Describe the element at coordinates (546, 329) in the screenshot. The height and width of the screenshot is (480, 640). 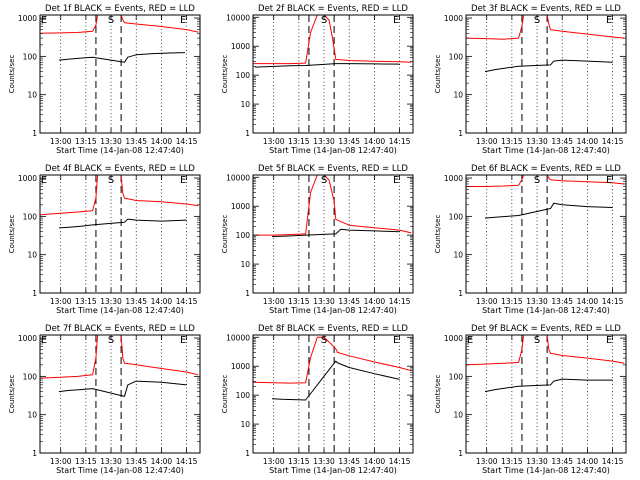
I see `panel-title: Det 9f BLACK = Events, RED = LLD` at that location.